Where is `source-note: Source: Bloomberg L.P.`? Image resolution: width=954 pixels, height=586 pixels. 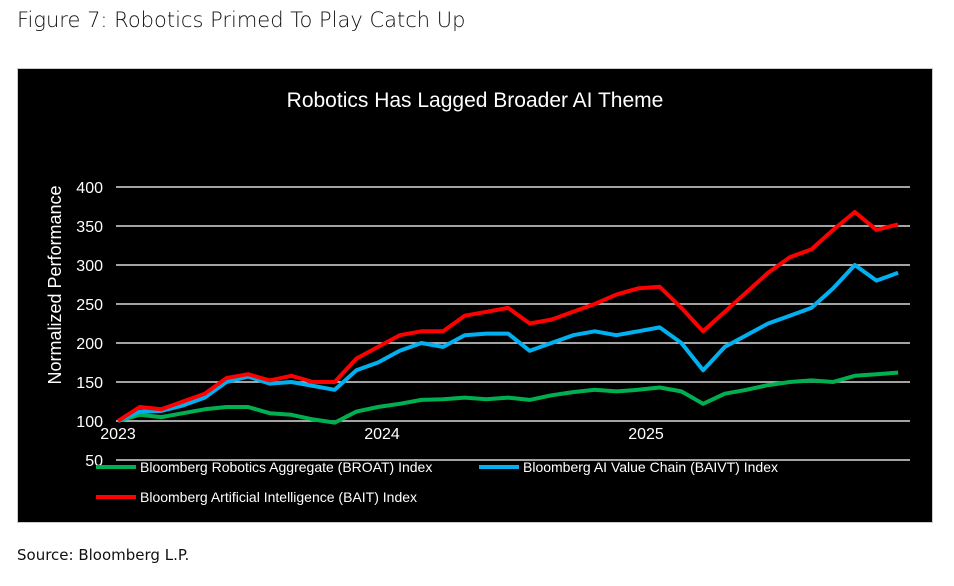
source-note: Source: Bloomberg L.P. is located at coordinates (103, 555).